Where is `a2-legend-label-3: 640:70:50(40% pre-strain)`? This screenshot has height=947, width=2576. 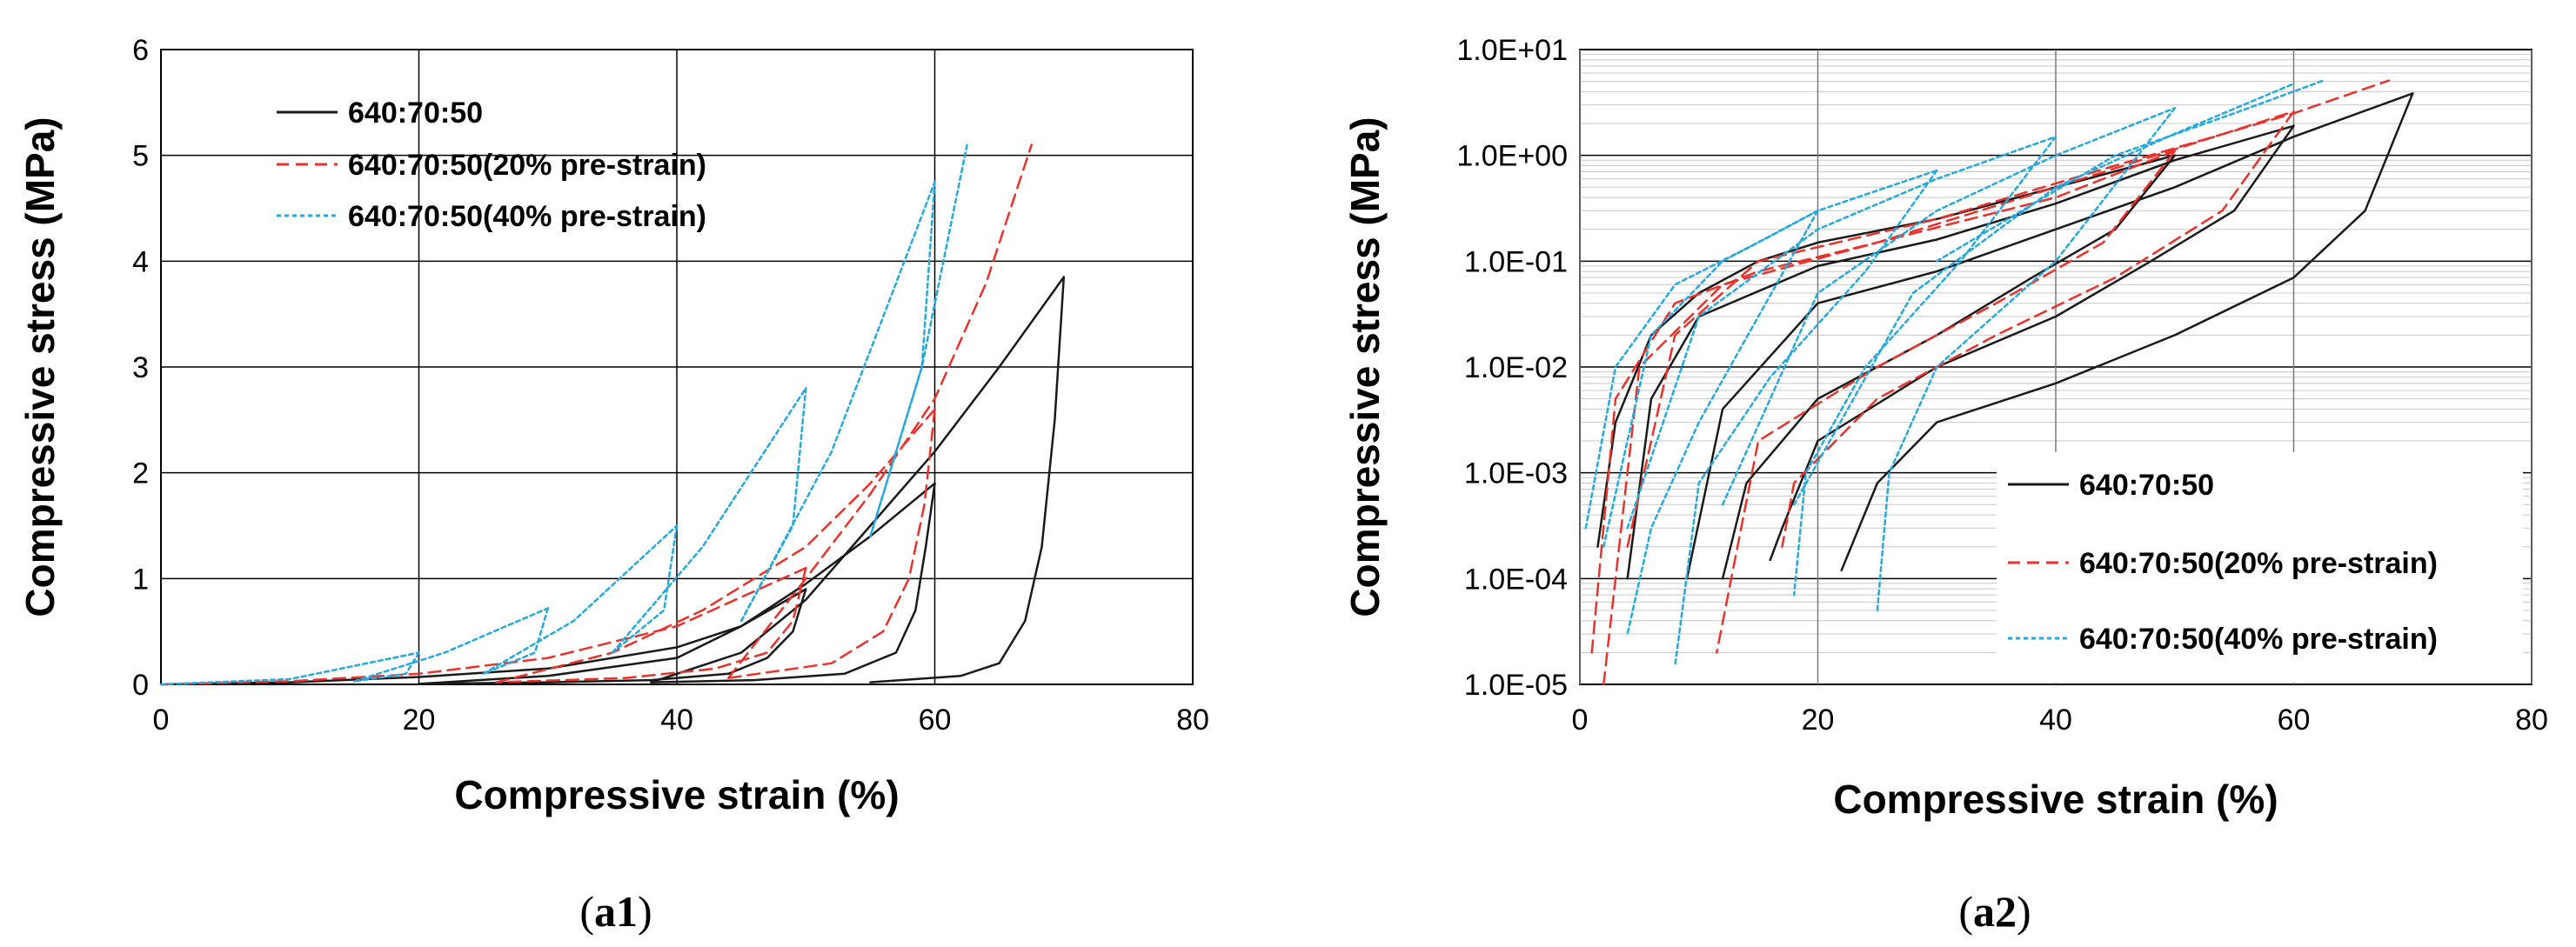 a2-legend-label-3: 640:70:50(40% pre-strain) is located at coordinates (2258, 639).